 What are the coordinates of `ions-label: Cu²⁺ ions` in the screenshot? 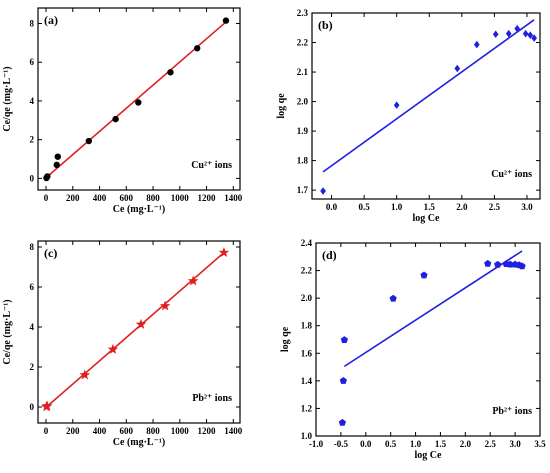 It's located at (511, 174).